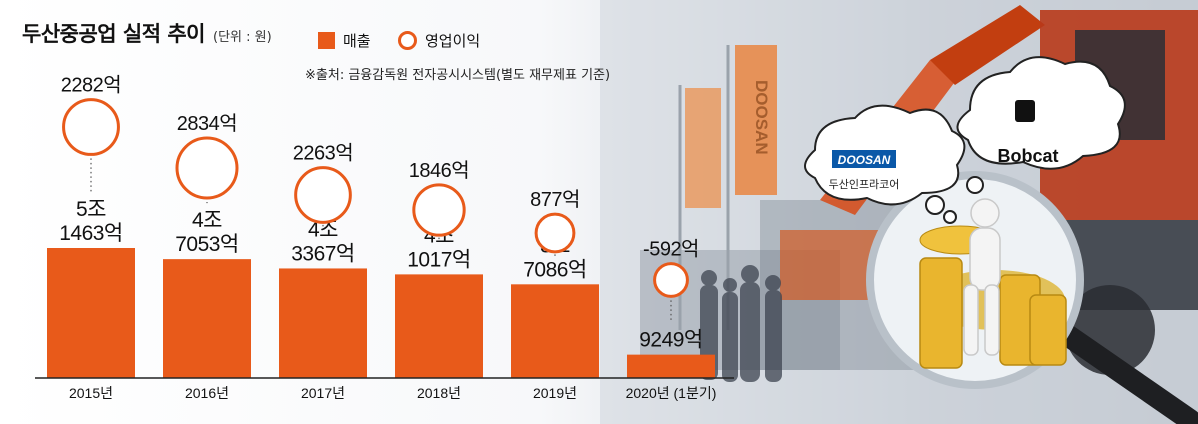 The height and width of the screenshot is (424, 1198). What do you see at coordinates (326, 40) in the screenshot?
I see `legend-bar-swatch` at bounding box center [326, 40].